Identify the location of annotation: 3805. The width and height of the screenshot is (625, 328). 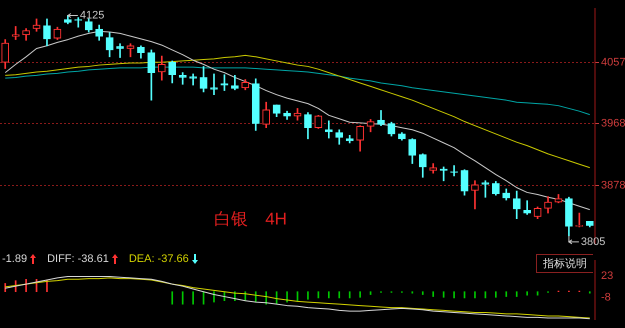
(593, 242).